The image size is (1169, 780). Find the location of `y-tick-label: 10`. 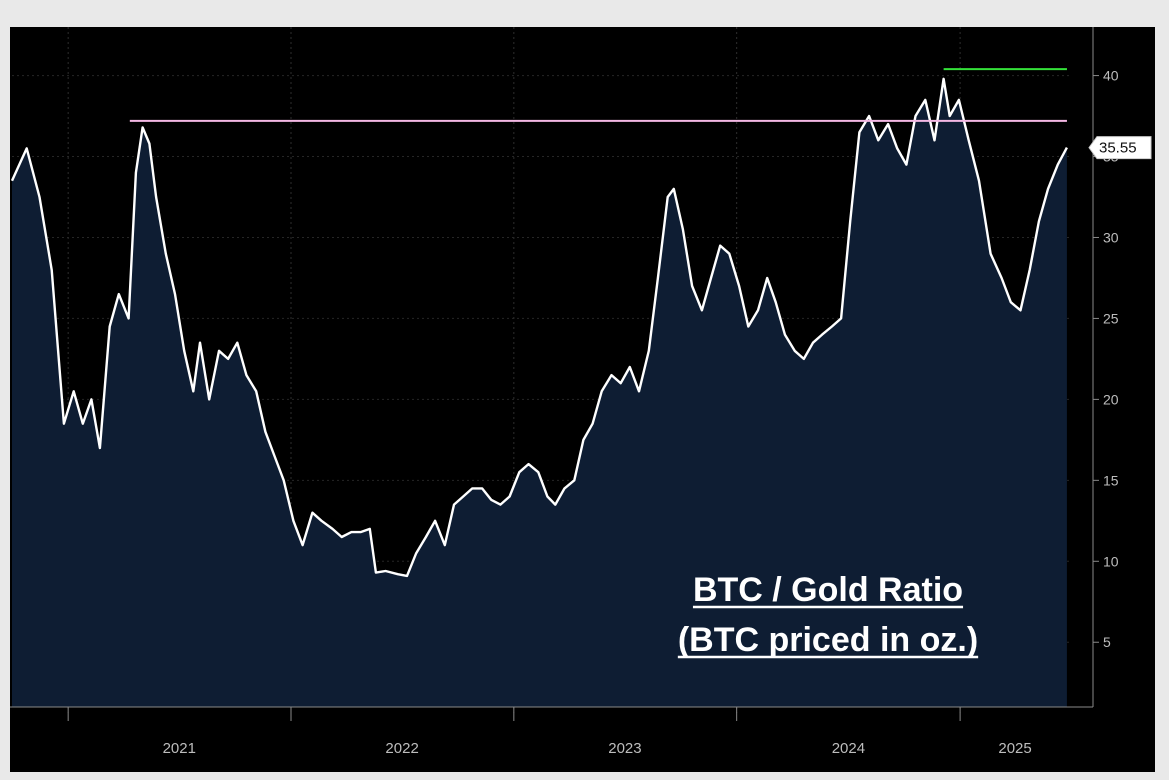

y-tick-label: 10 is located at coordinates (1111, 561).